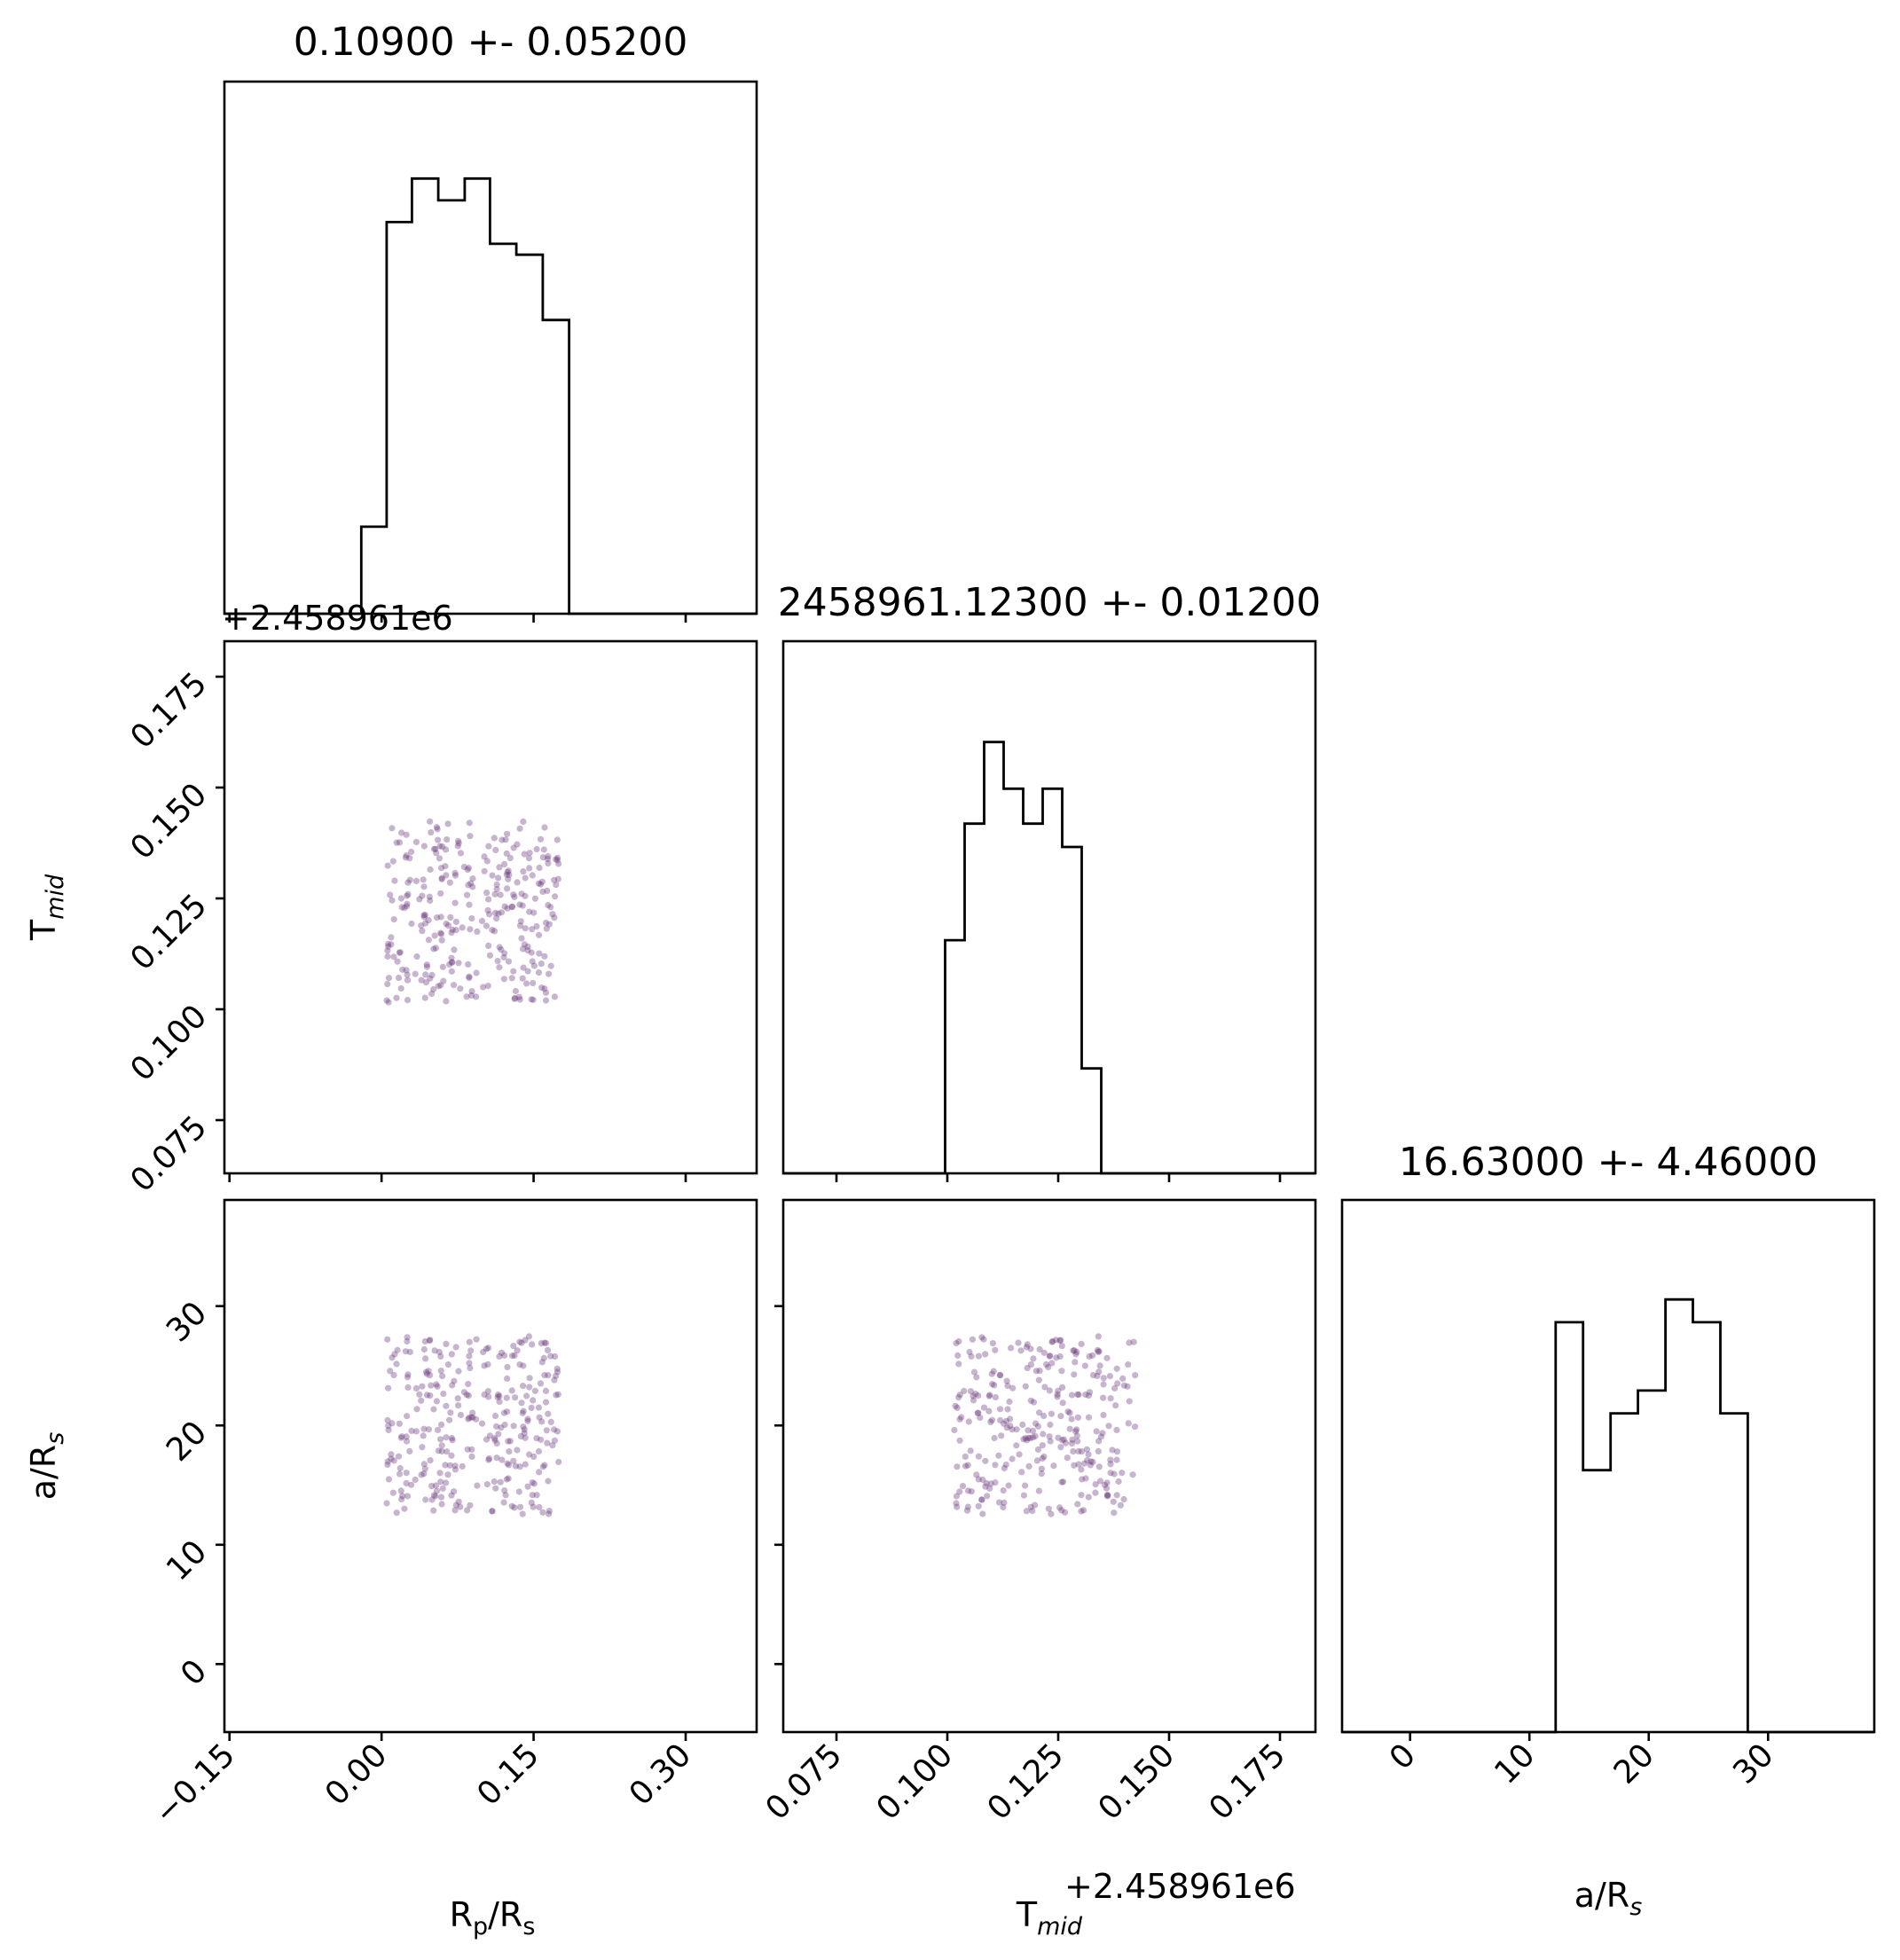 The height and width of the screenshot is (1960, 1900). Describe the element at coordinates (46, 1466) in the screenshot. I see `ylabel-ars: a/Rs` at that location.